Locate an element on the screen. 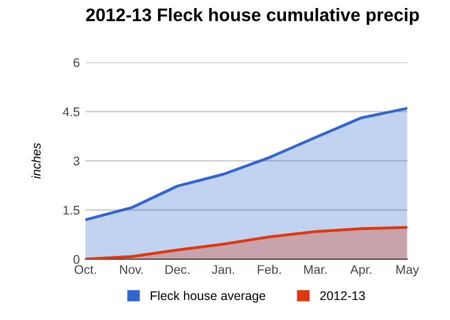 The image size is (450, 320). x-tick-label: Dec. is located at coordinates (178, 269).